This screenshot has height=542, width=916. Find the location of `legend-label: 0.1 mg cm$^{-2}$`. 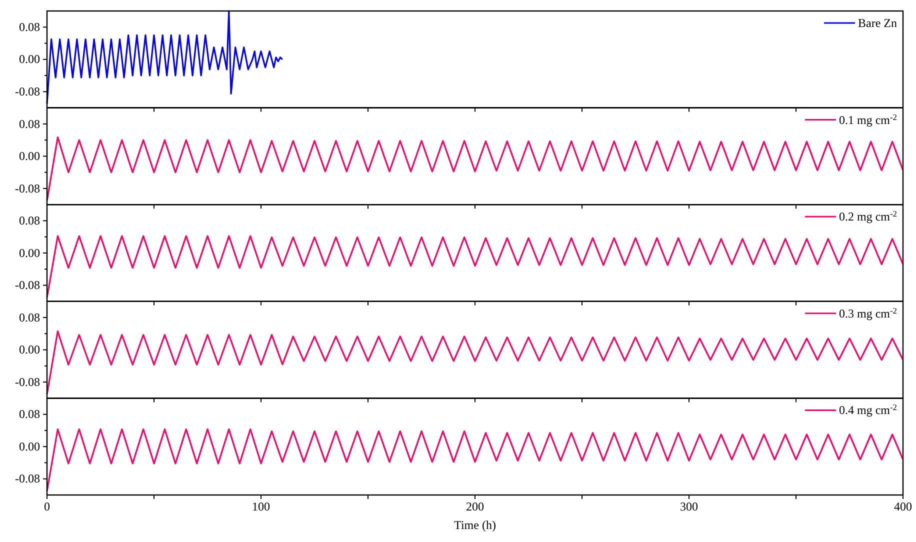

legend-label: 0.1 mg cm$^{-2}$ is located at coordinates (868, 119).